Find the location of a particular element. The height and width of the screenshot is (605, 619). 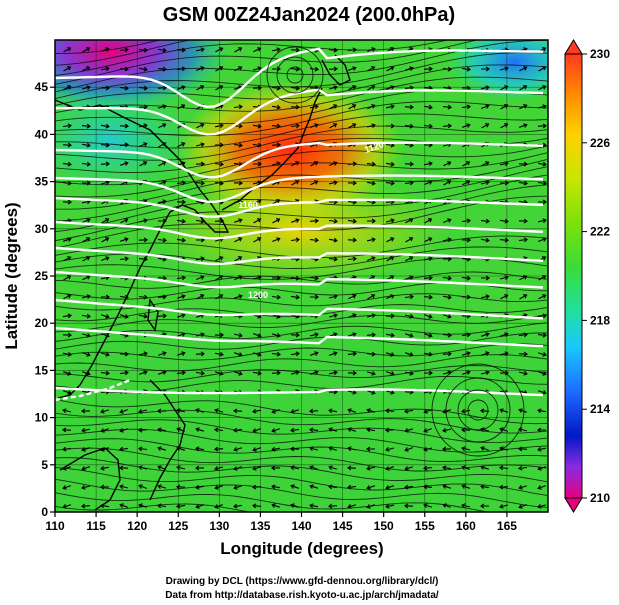

x-tick-label: 125 is located at coordinates (178, 526).